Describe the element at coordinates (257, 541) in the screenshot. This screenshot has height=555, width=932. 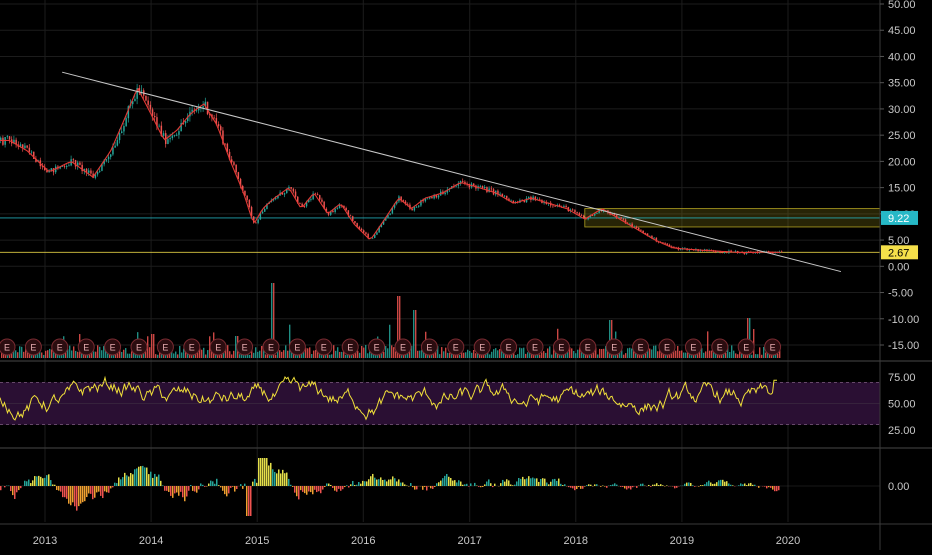
I see `time-axis-tick-label: 2015` at that location.